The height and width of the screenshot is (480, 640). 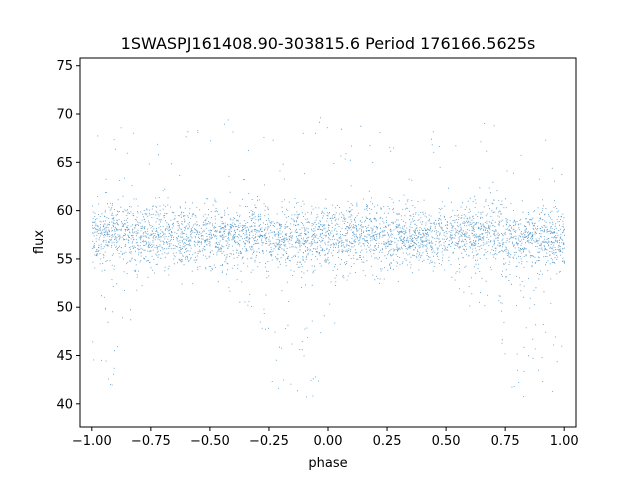 I want to click on x-tick-label: −0.25, so click(x=269, y=441).